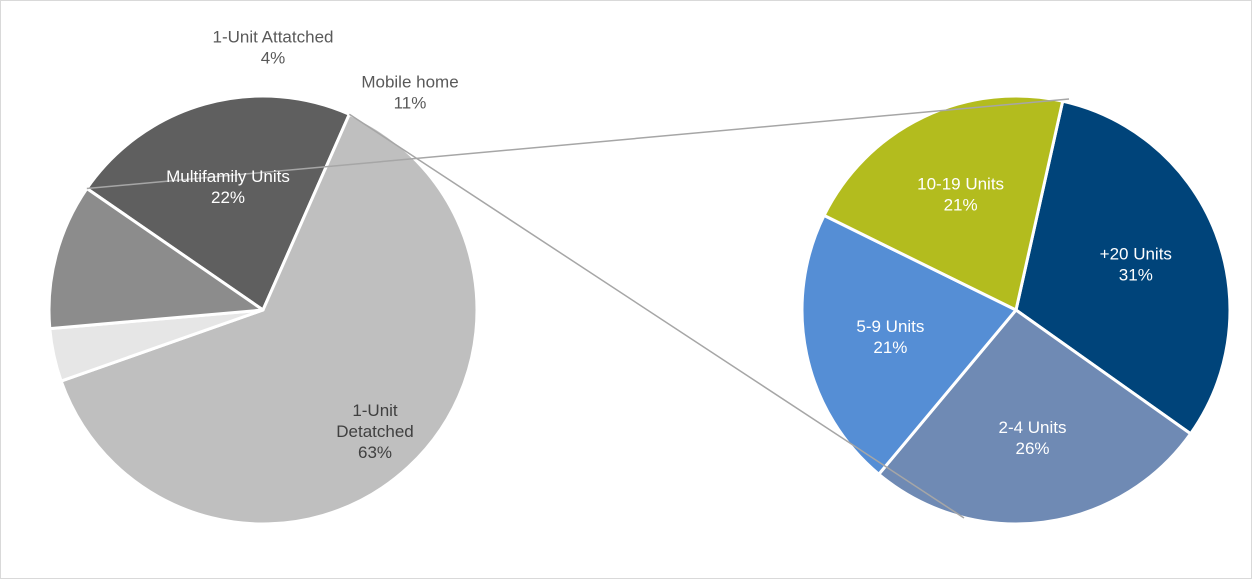 Image resolution: width=1252 pixels, height=580 pixels. Describe the element at coordinates (960, 195) in the screenshot. I see `data-label-10-19-units: 10-19 Units 21%` at that location.